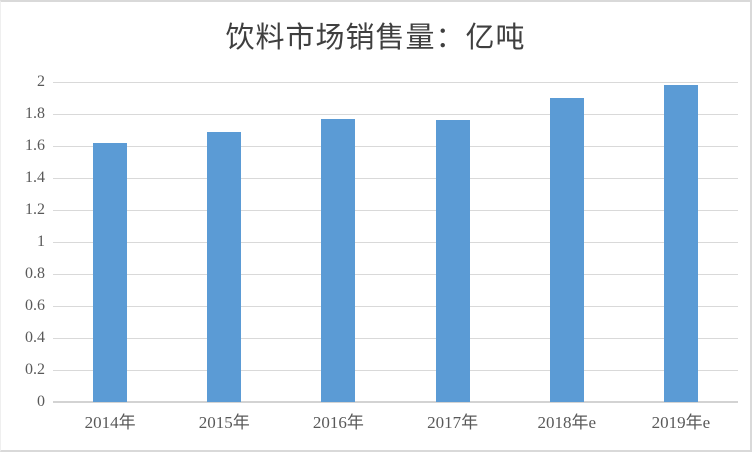  What do you see at coordinates (681, 422) in the screenshot?
I see `x-axis-label: 2019年e` at bounding box center [681, 422].